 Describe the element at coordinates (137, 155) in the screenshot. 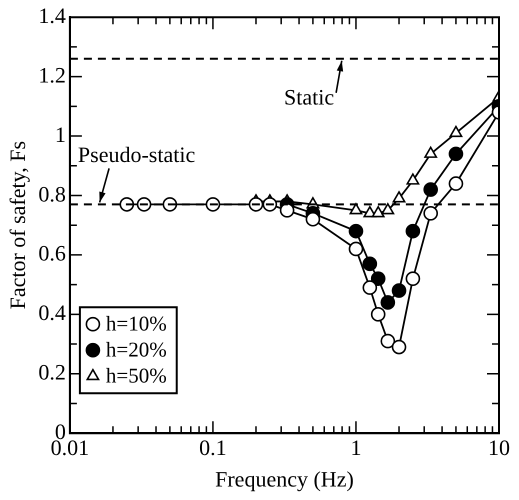

I see `annotation: Pseudo-static` at that location.